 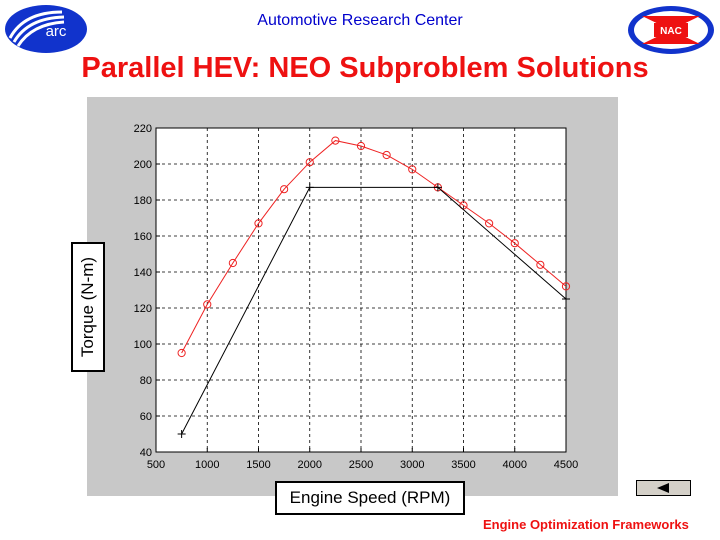 What do you see at coordinates (143, 129) in the screenshot?
I see `y-tick-label: 220` at bounding box center [143, 129].